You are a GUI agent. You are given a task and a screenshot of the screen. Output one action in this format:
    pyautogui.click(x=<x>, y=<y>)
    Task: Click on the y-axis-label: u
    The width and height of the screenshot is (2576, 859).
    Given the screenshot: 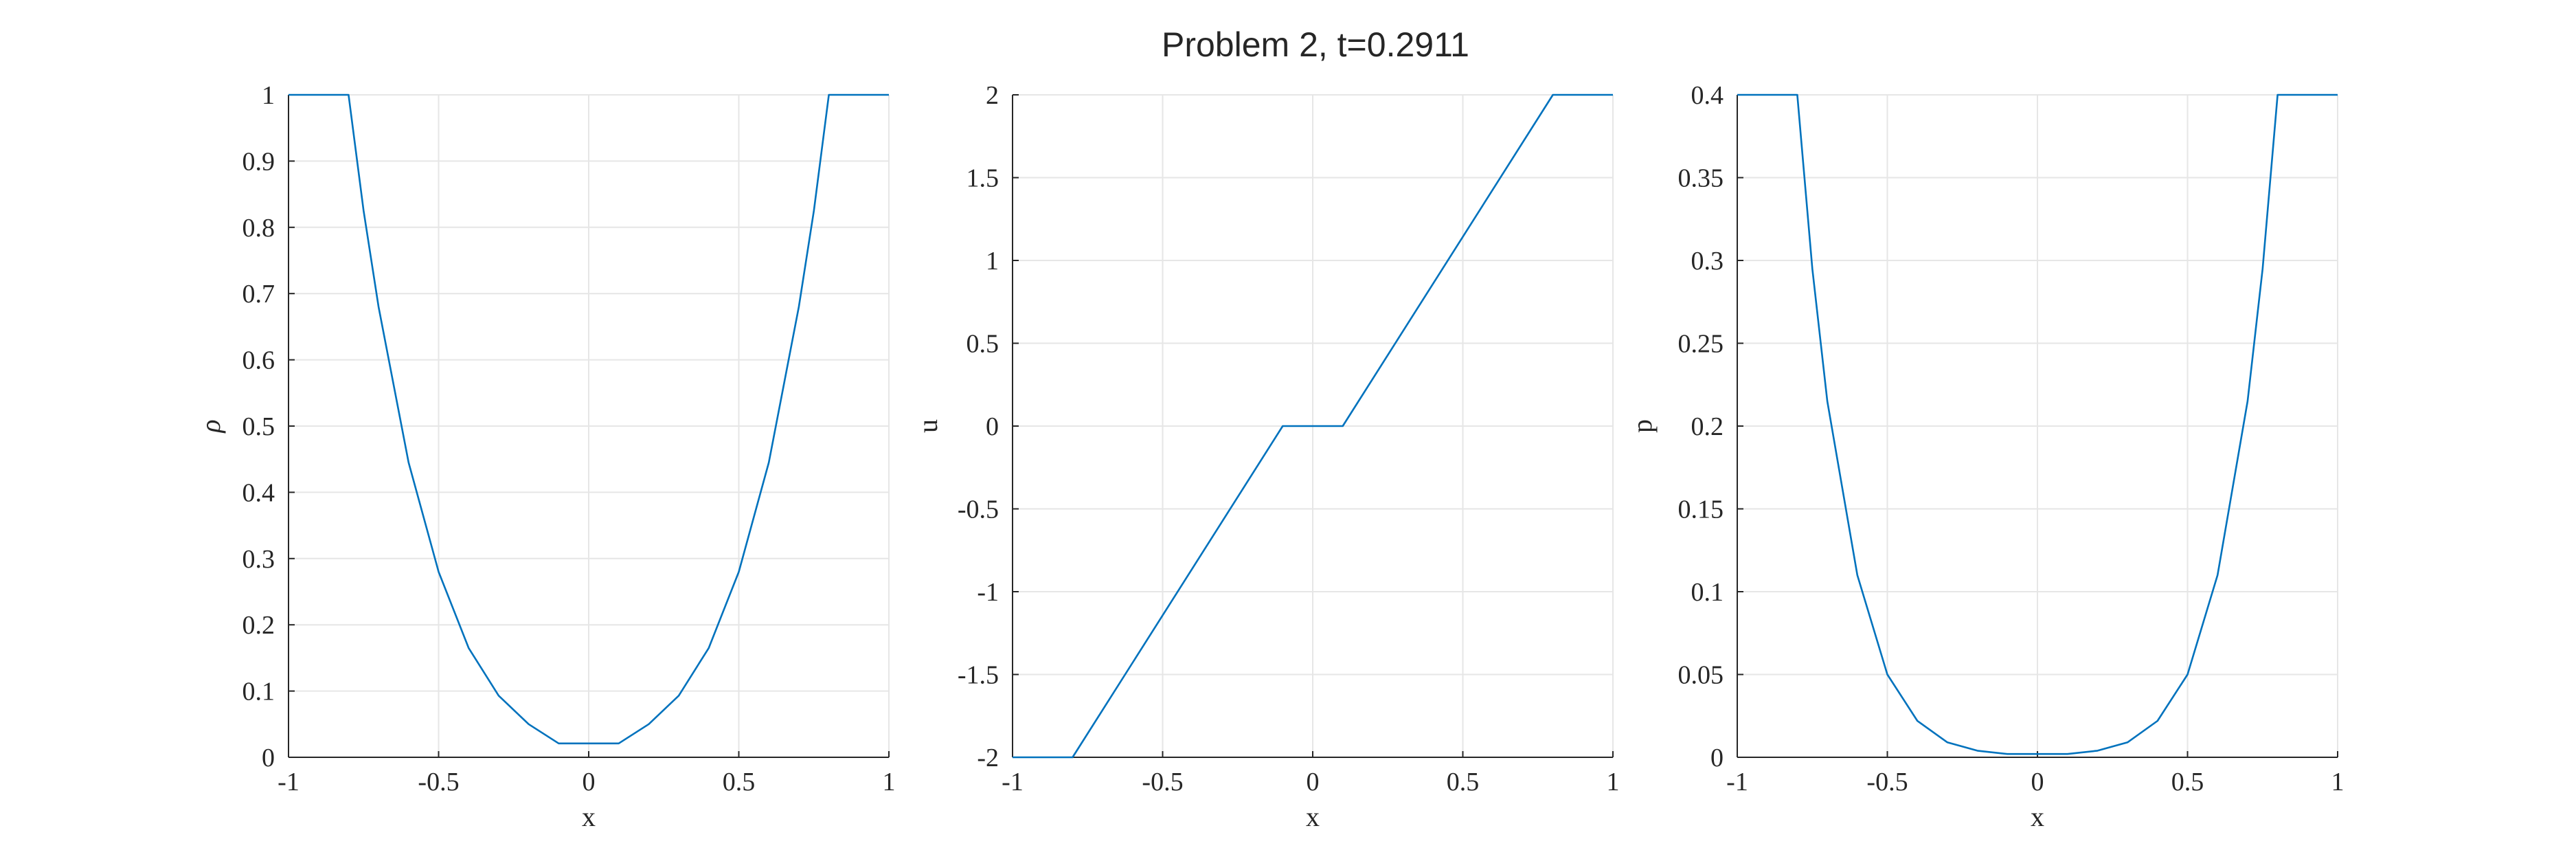 What is the action you would take?
    pyautogui.click(x=927, y=426)
    